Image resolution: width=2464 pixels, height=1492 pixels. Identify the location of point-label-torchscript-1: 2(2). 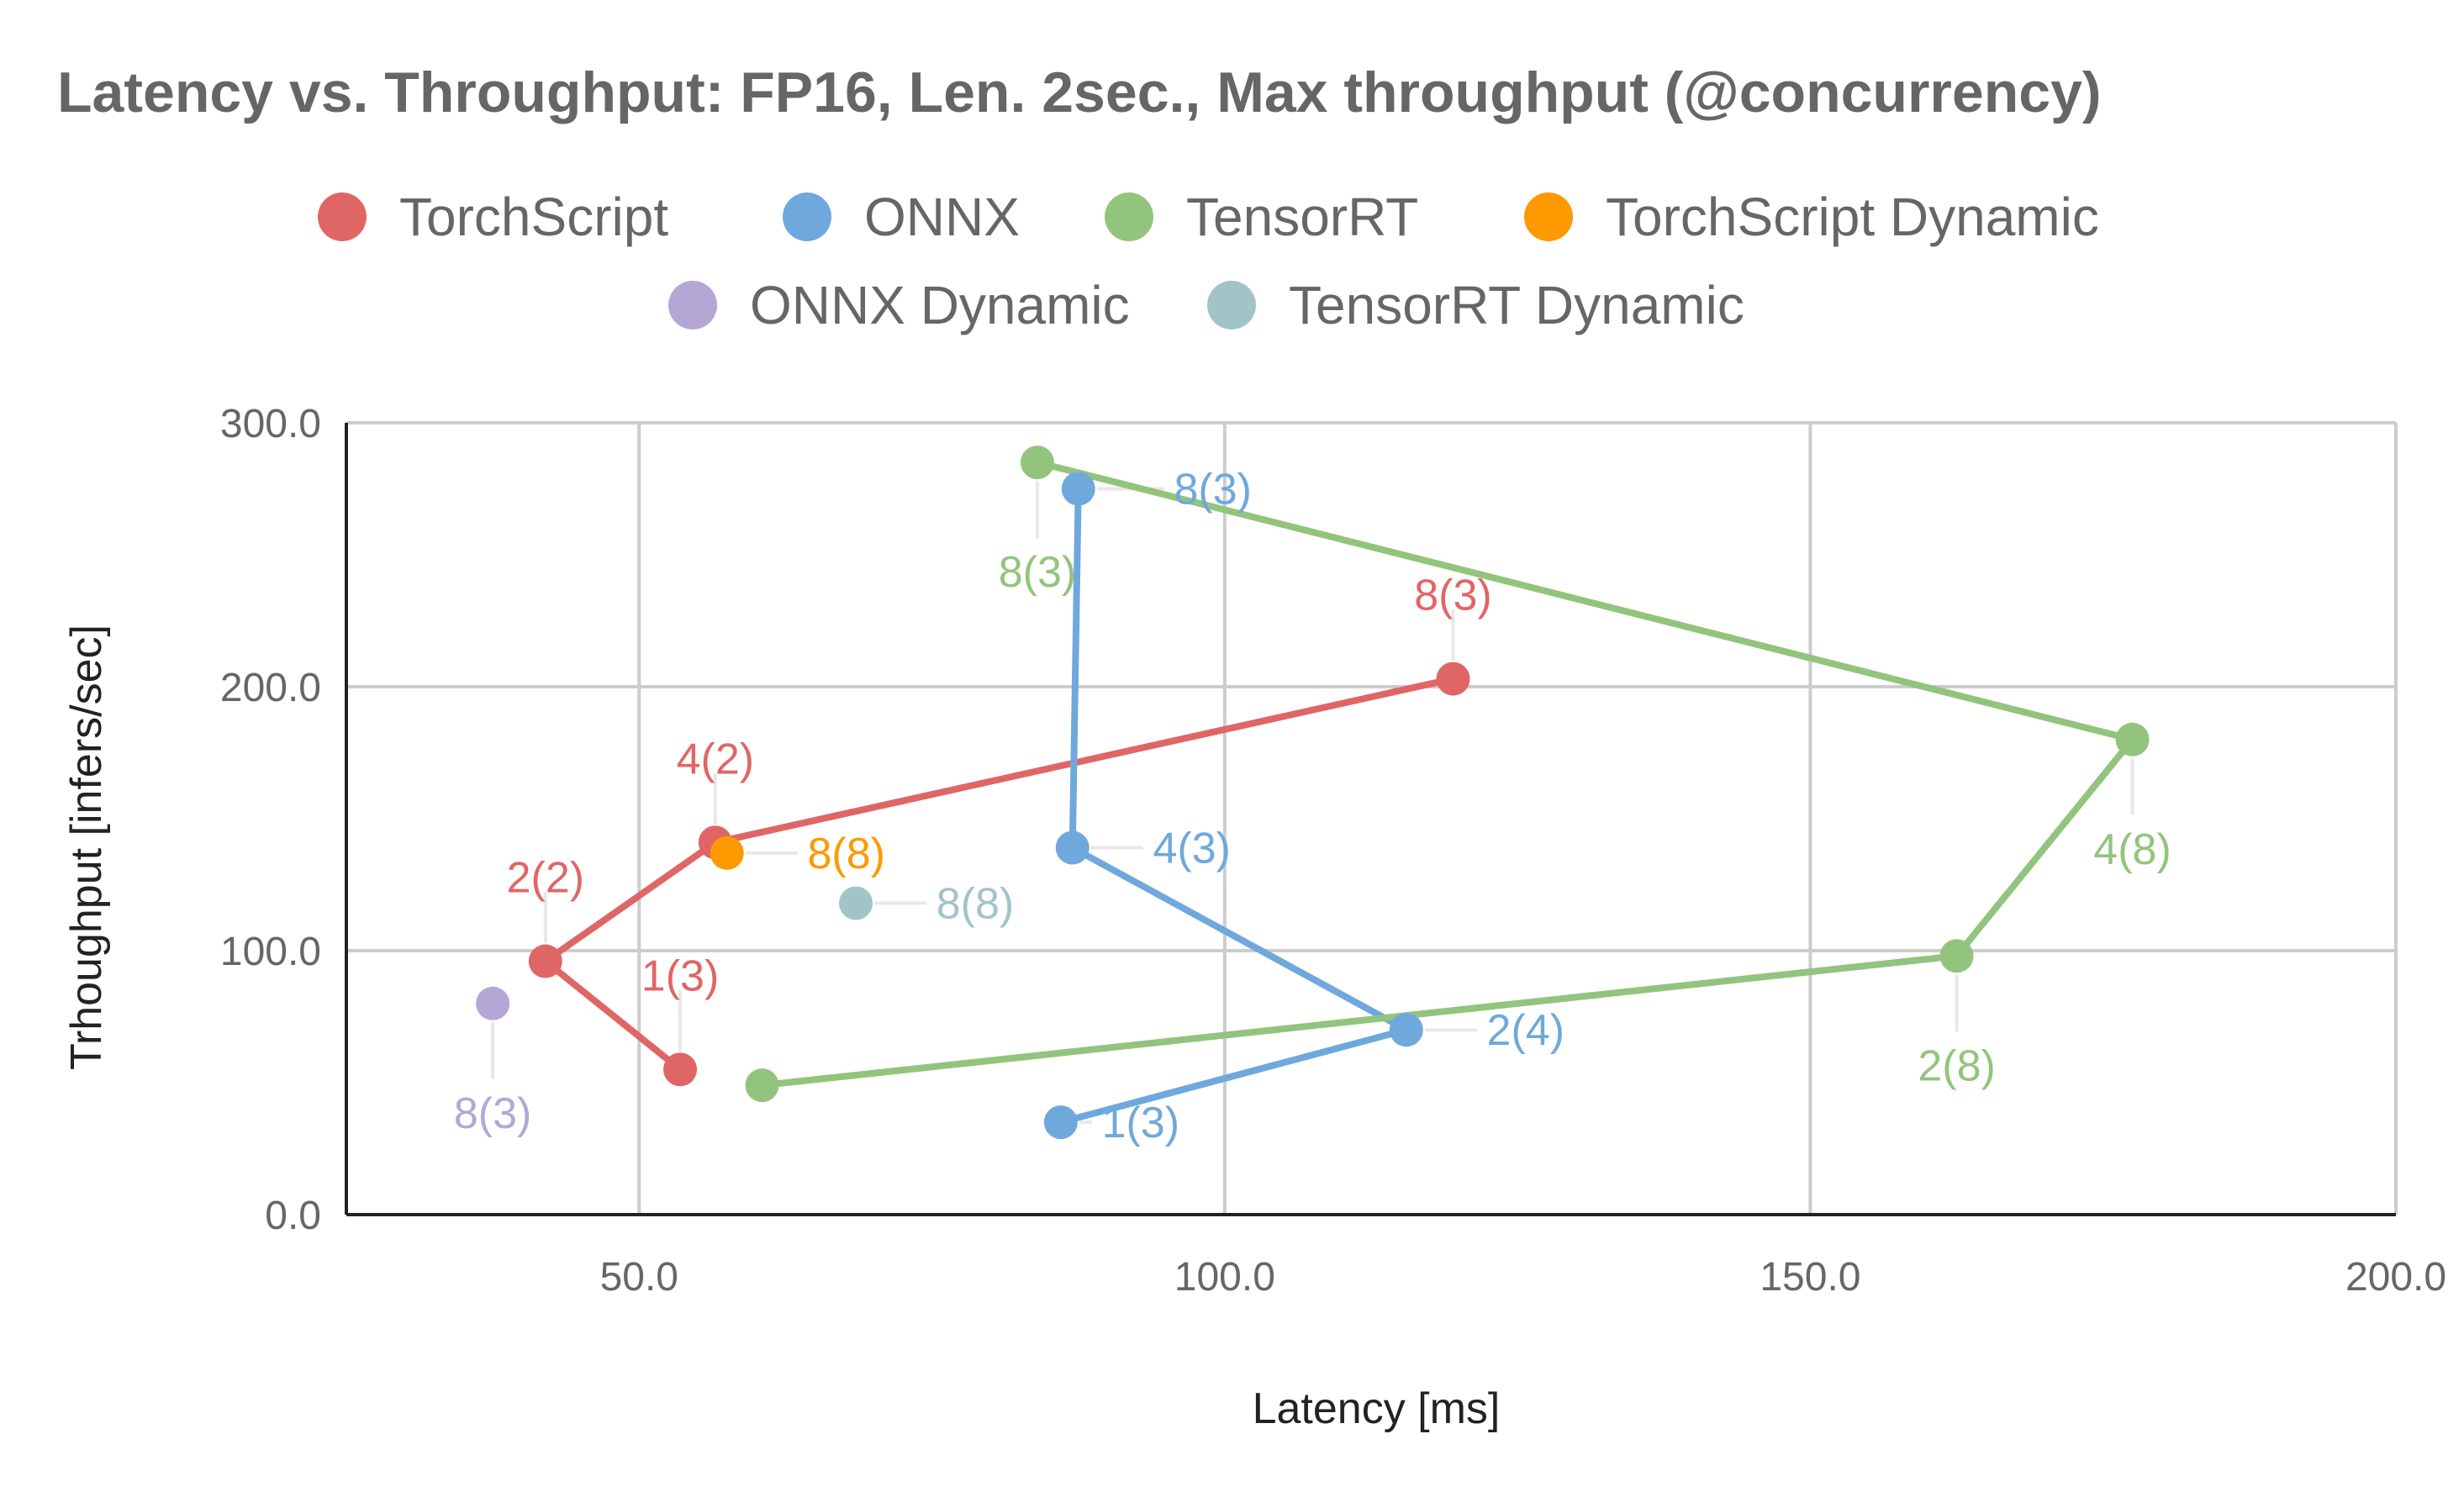
(545, 878).